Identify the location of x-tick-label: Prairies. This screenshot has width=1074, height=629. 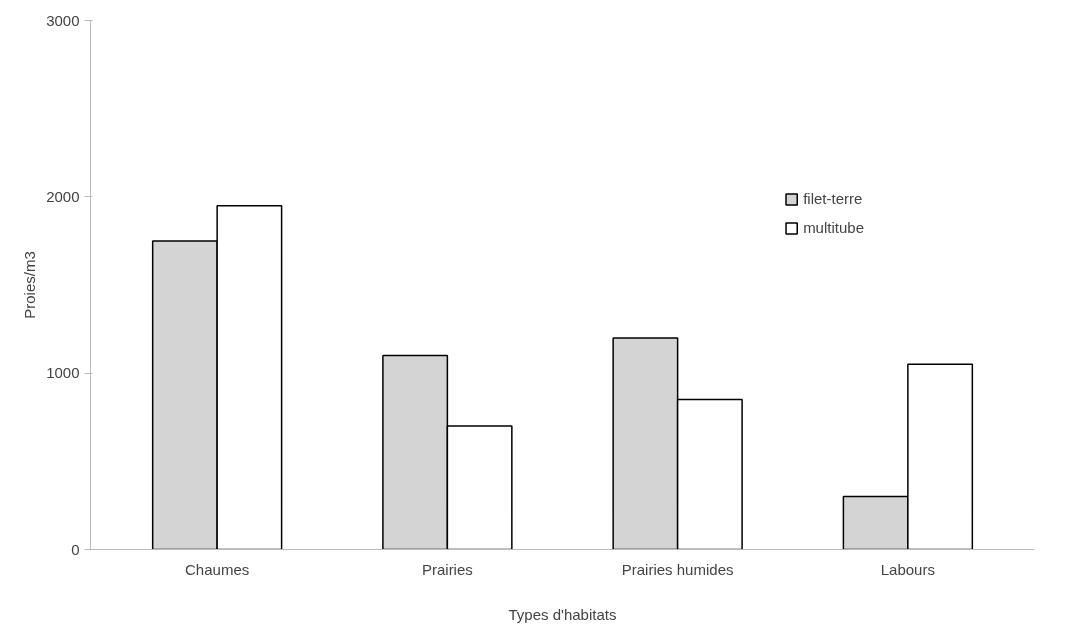
(447, 569).